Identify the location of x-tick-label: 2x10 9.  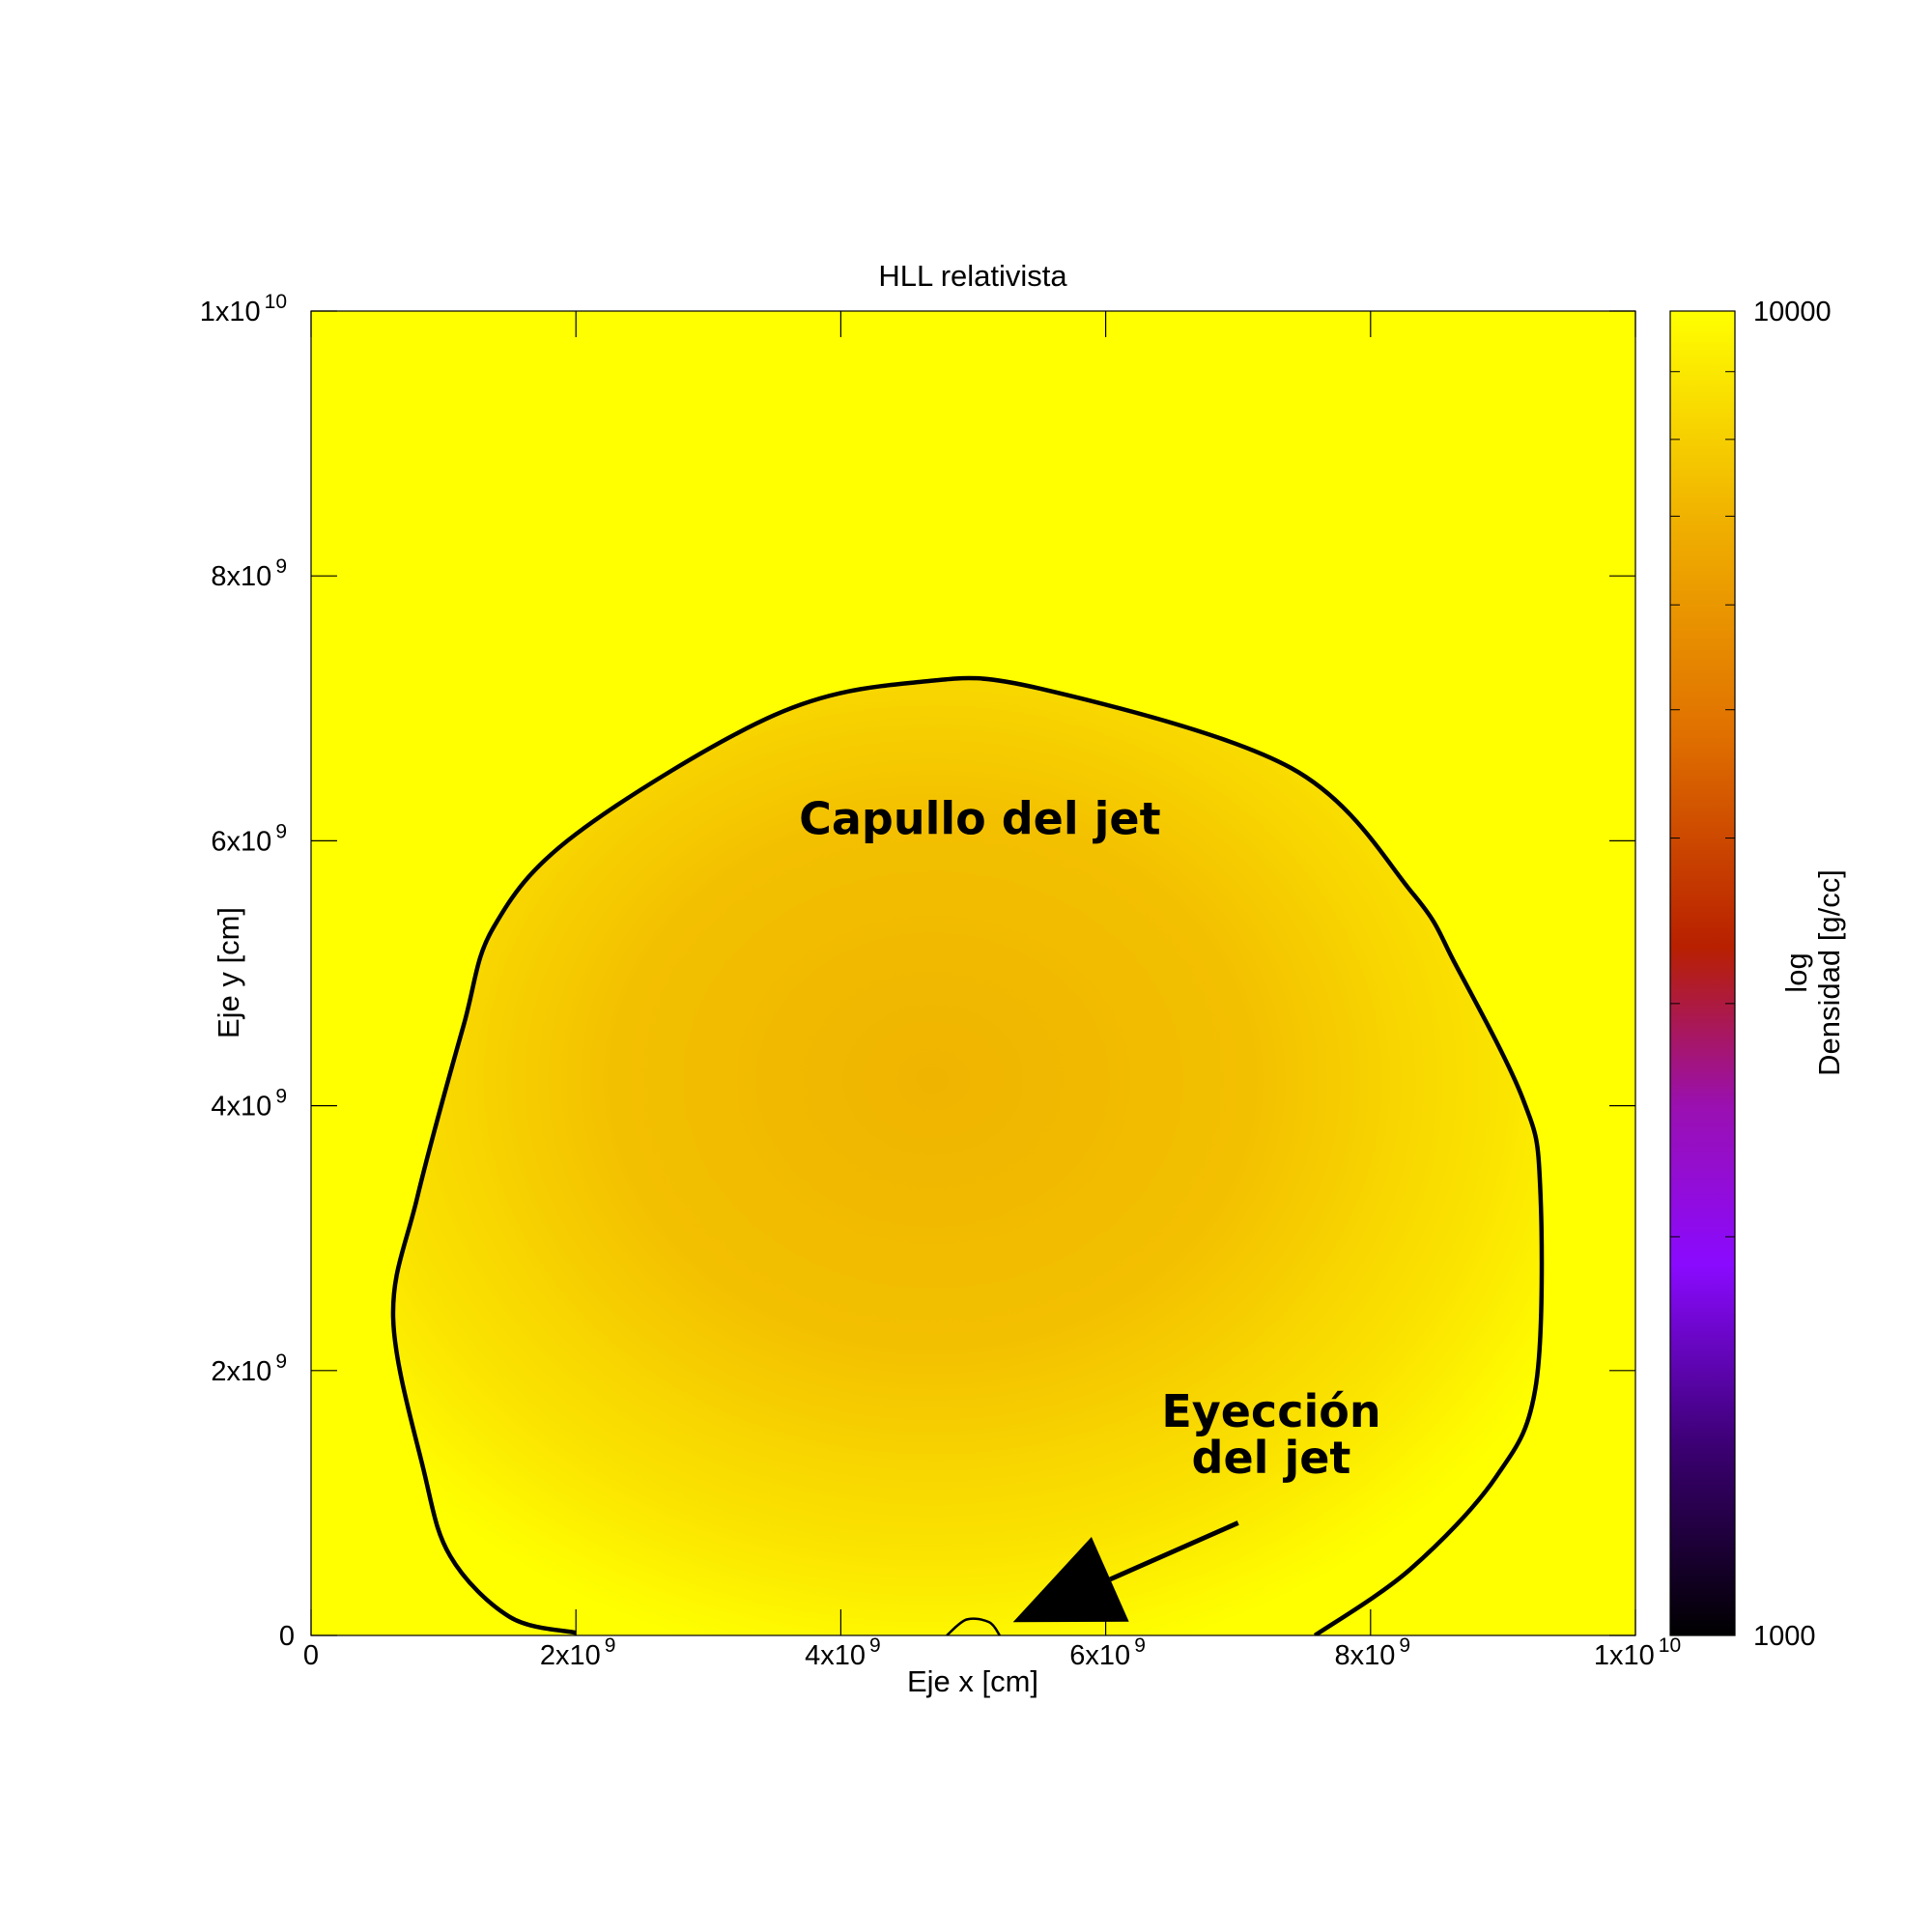
(578, 1652).